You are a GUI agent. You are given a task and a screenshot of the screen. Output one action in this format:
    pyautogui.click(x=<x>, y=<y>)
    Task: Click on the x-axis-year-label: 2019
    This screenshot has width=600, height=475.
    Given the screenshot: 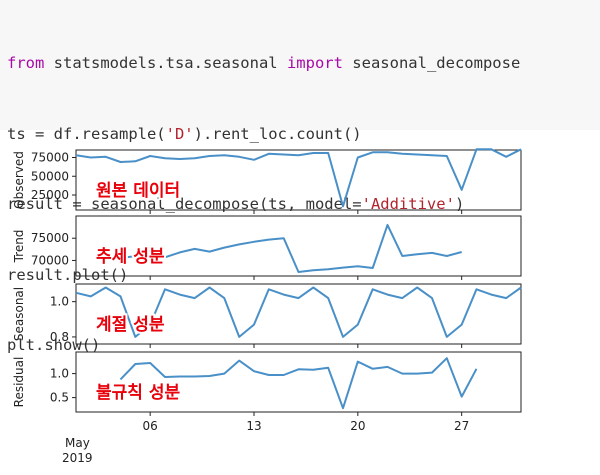 What is the action you would take?
    pyautogui.click(x=77, y=458)
    